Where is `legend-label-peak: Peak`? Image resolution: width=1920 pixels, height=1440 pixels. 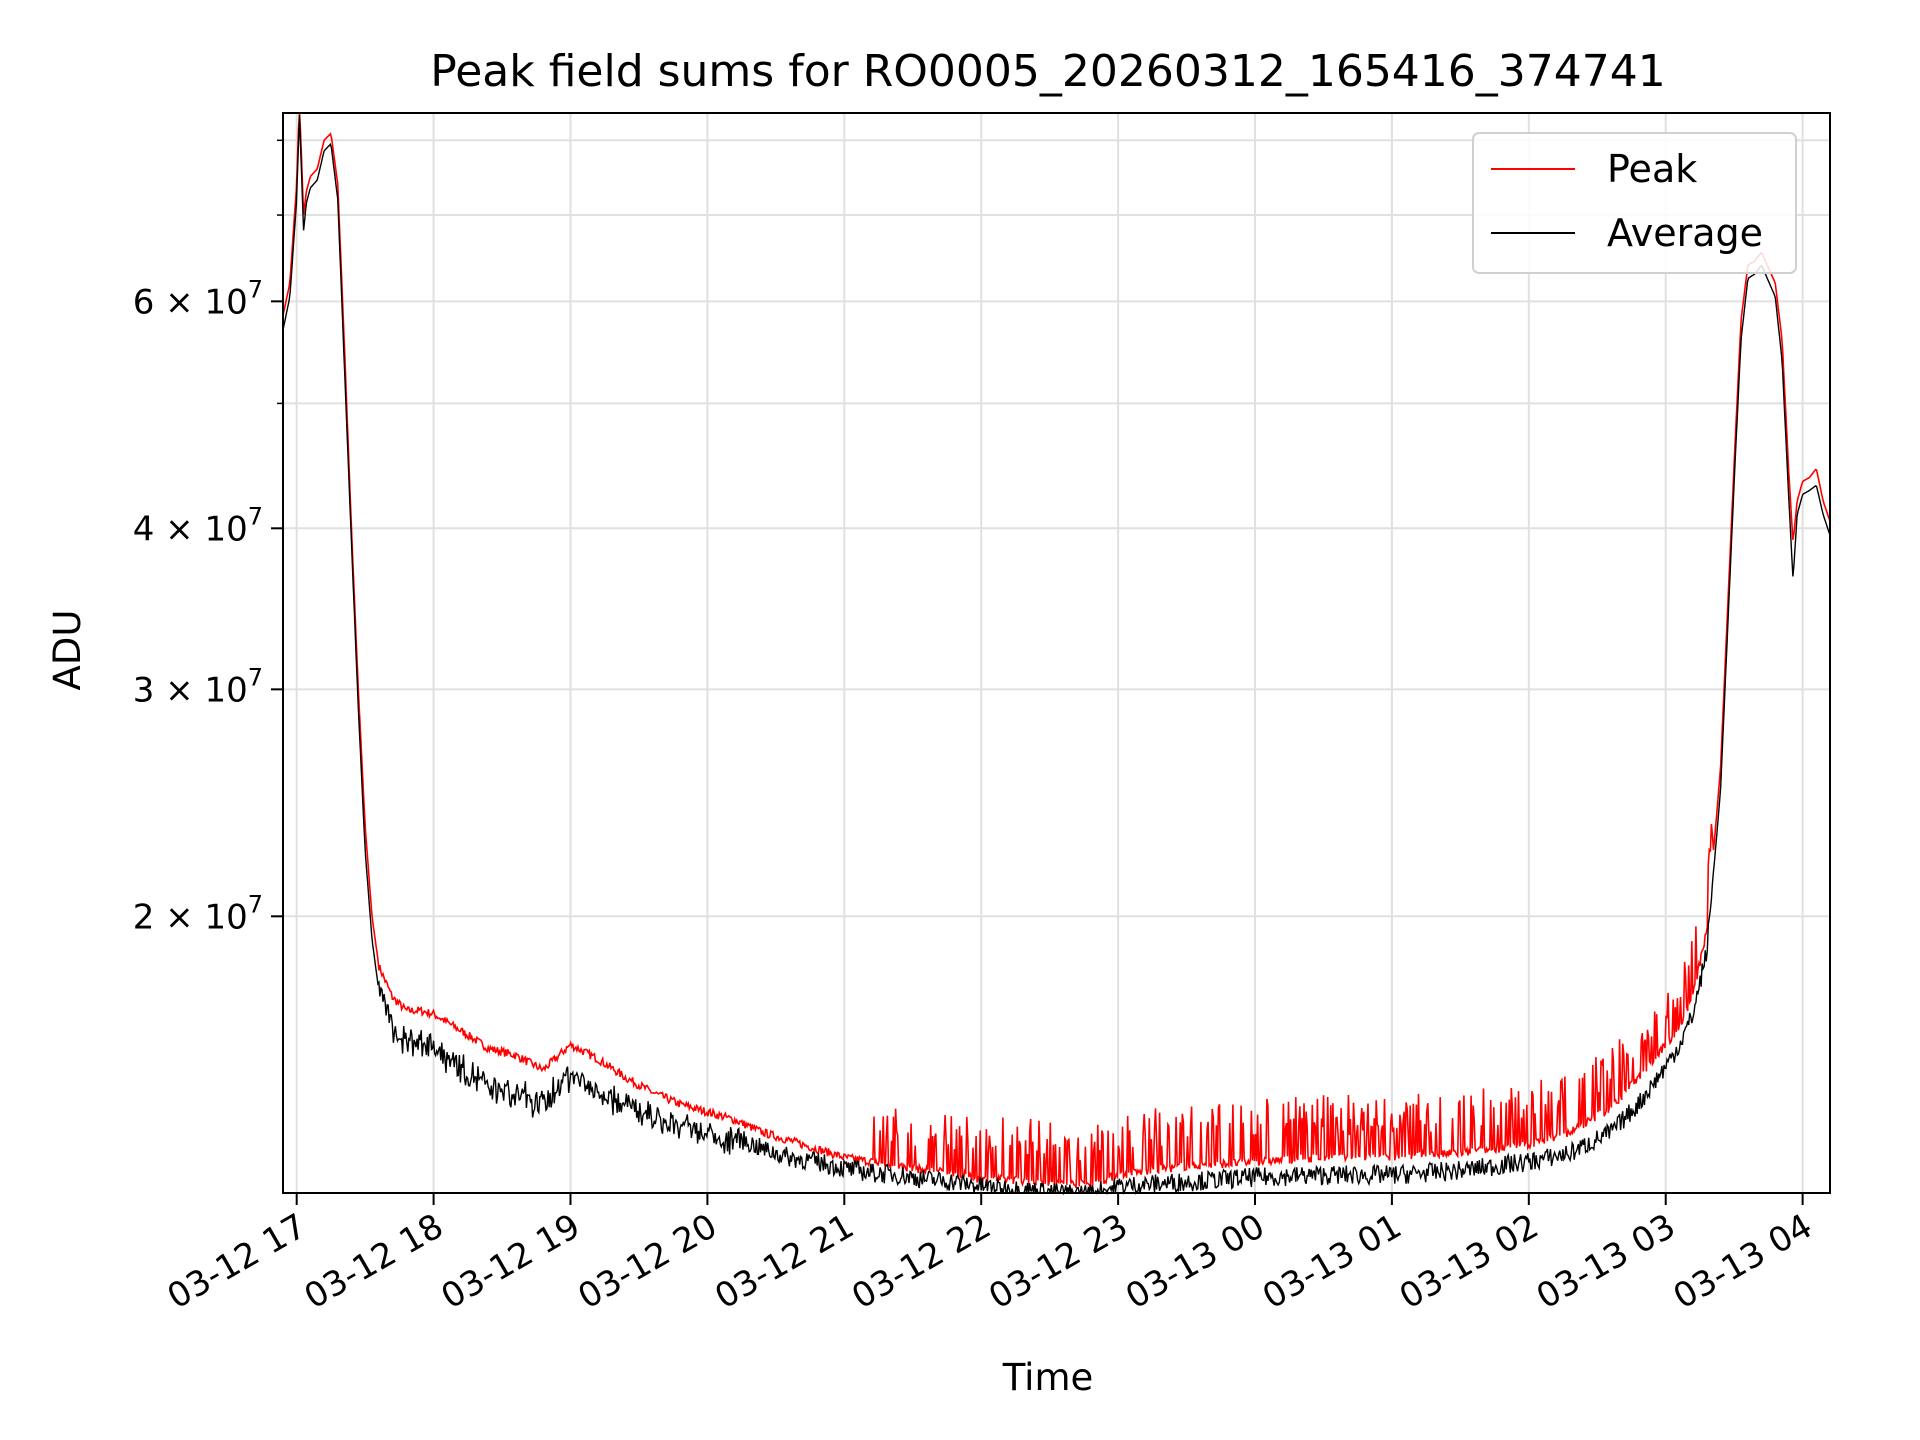
legend-label-peak: Peak is located at coordinates (1652, 169).